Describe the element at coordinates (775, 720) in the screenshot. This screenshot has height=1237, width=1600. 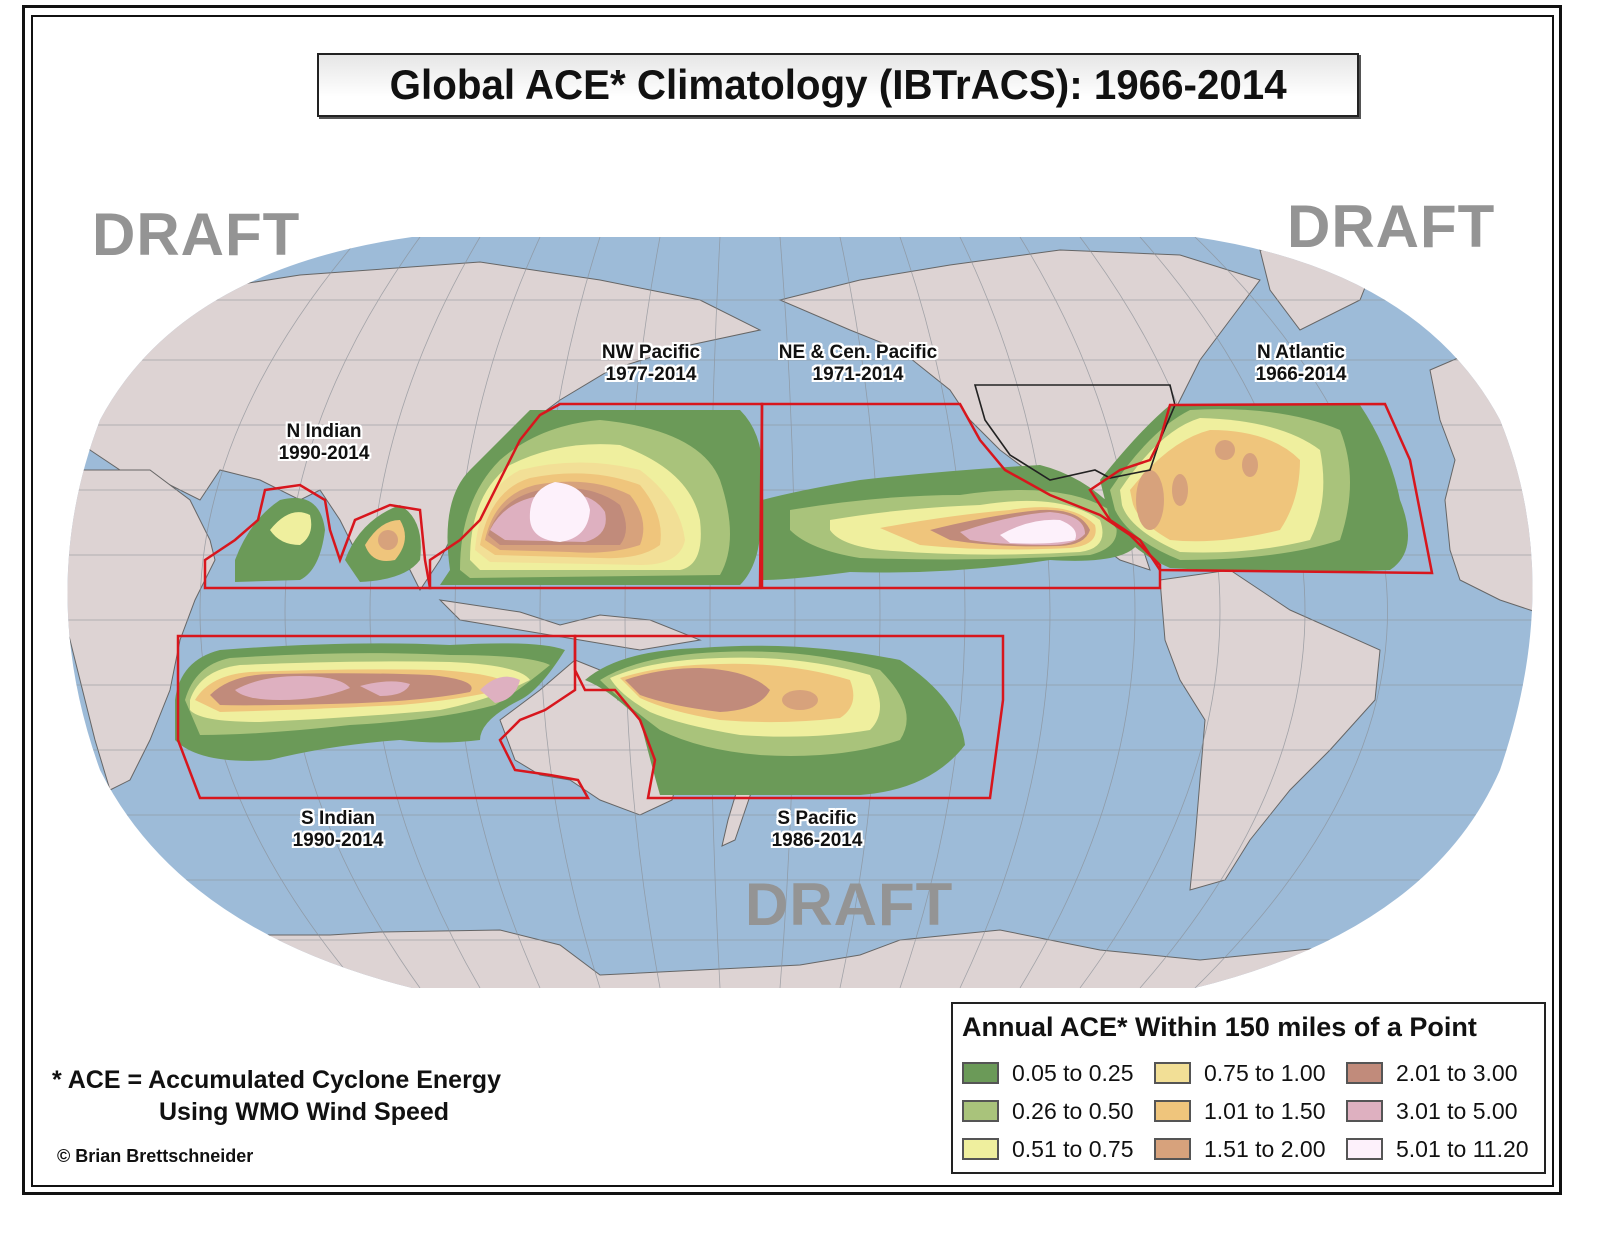
I see `heat-s-pacific` at that location.